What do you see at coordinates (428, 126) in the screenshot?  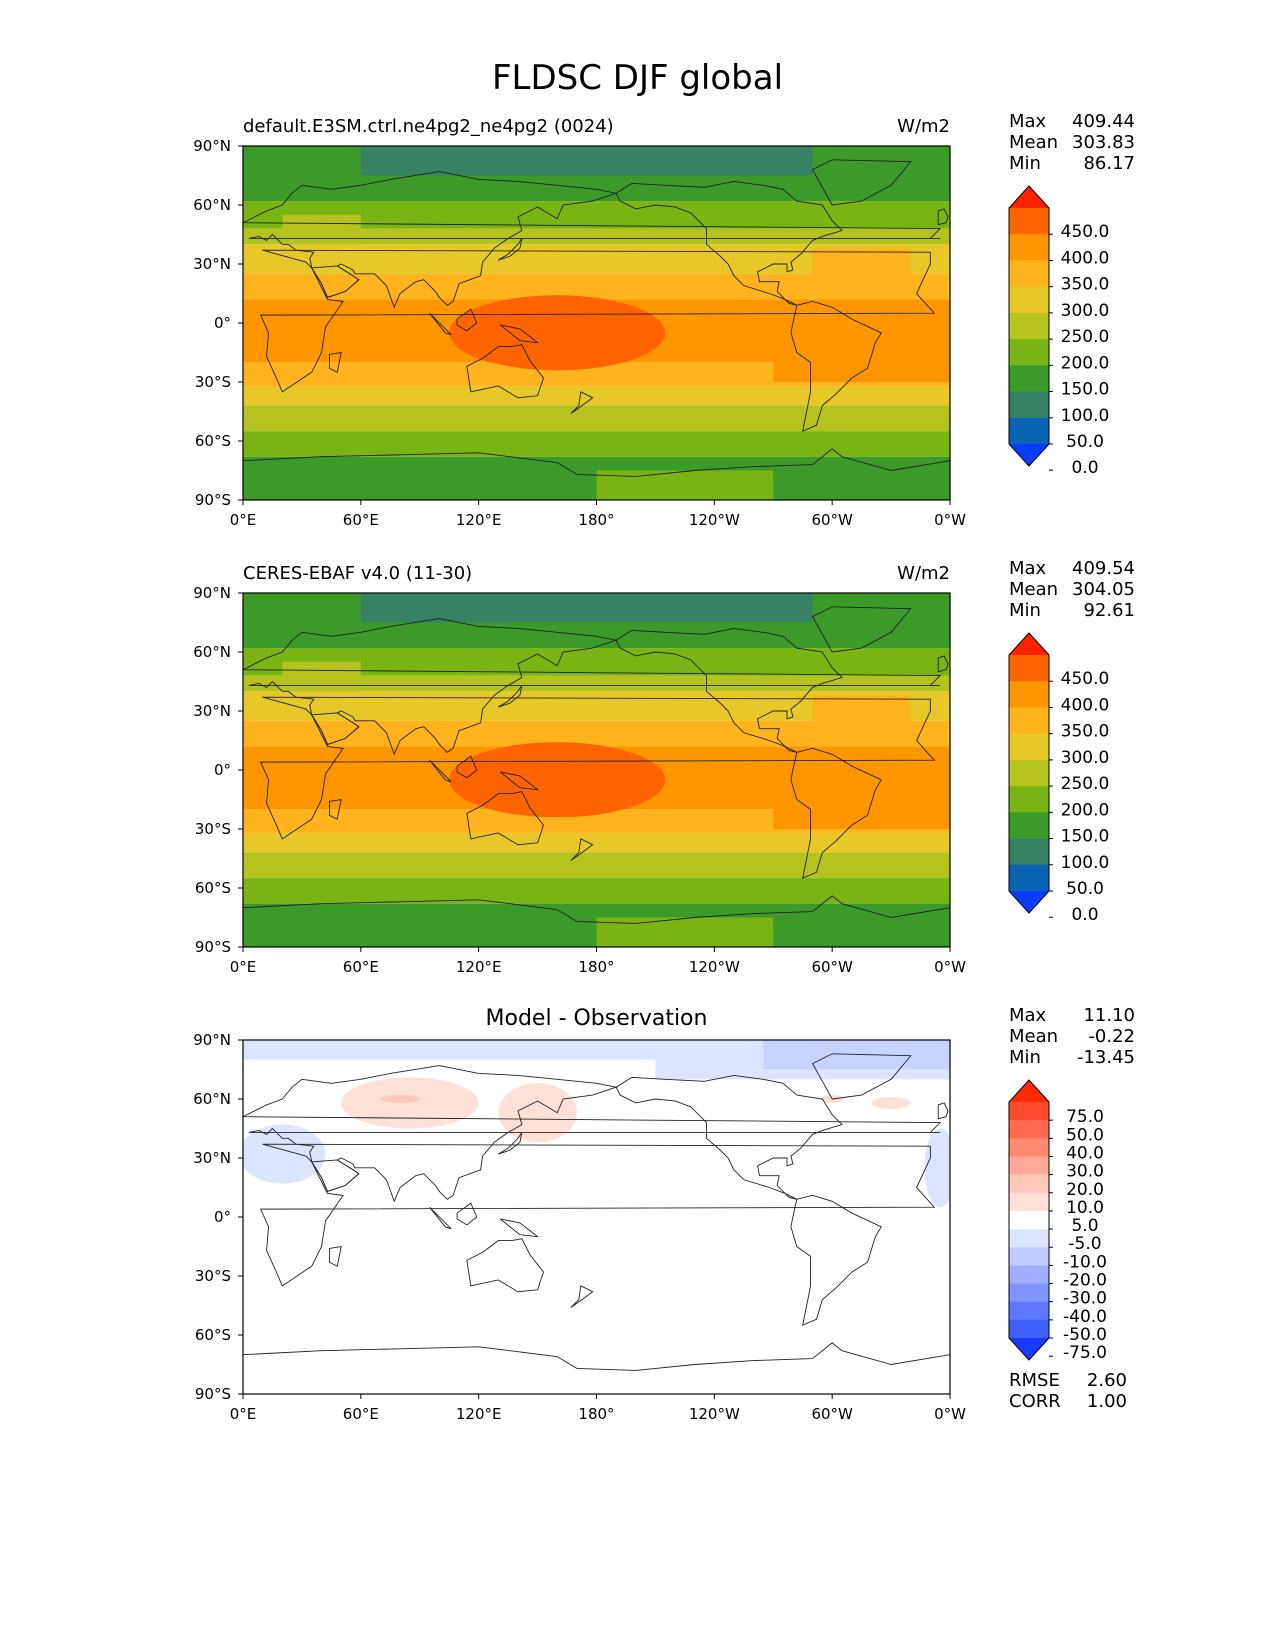 I see `panel-title-left: default.E3SM.ctrl.ne4pg2_ne4pg2 (0024)` at bounding box center [428, 126].